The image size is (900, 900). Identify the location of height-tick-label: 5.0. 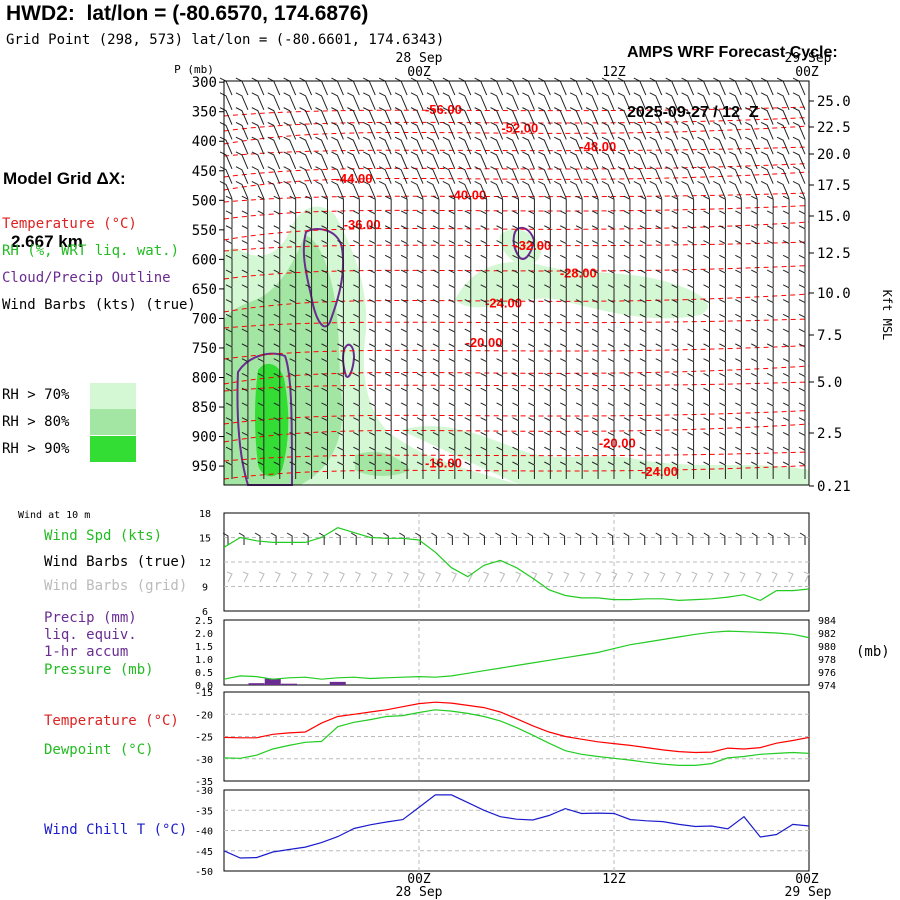
(829, 383).